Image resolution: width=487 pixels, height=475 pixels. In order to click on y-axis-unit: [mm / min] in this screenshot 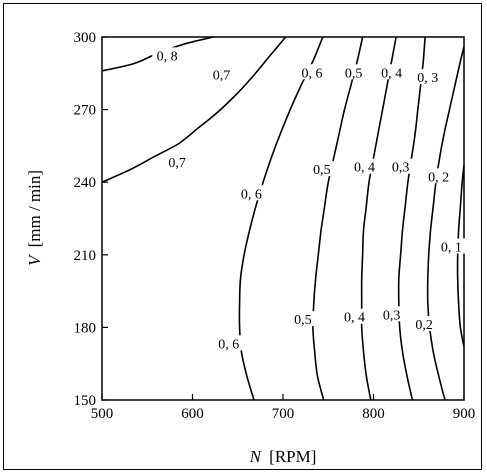, I will do `click(34, 208)`.